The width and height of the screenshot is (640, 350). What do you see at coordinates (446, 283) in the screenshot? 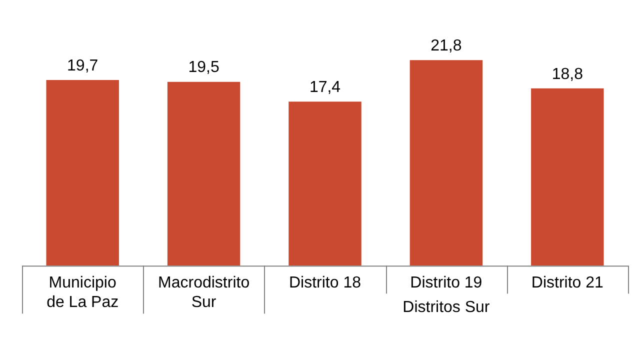
I see `x-tick-label: Distrito 19` at bounding box center [446, 283].